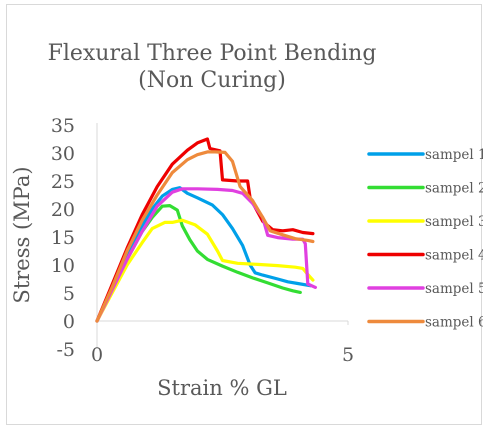 The height and width of the screenshot is (430, 486). What do you see at coordinates (212, 53) in the screenshot?
I see `chart-title: Flexural Three Point Bending` at bounding box center [212, 53].